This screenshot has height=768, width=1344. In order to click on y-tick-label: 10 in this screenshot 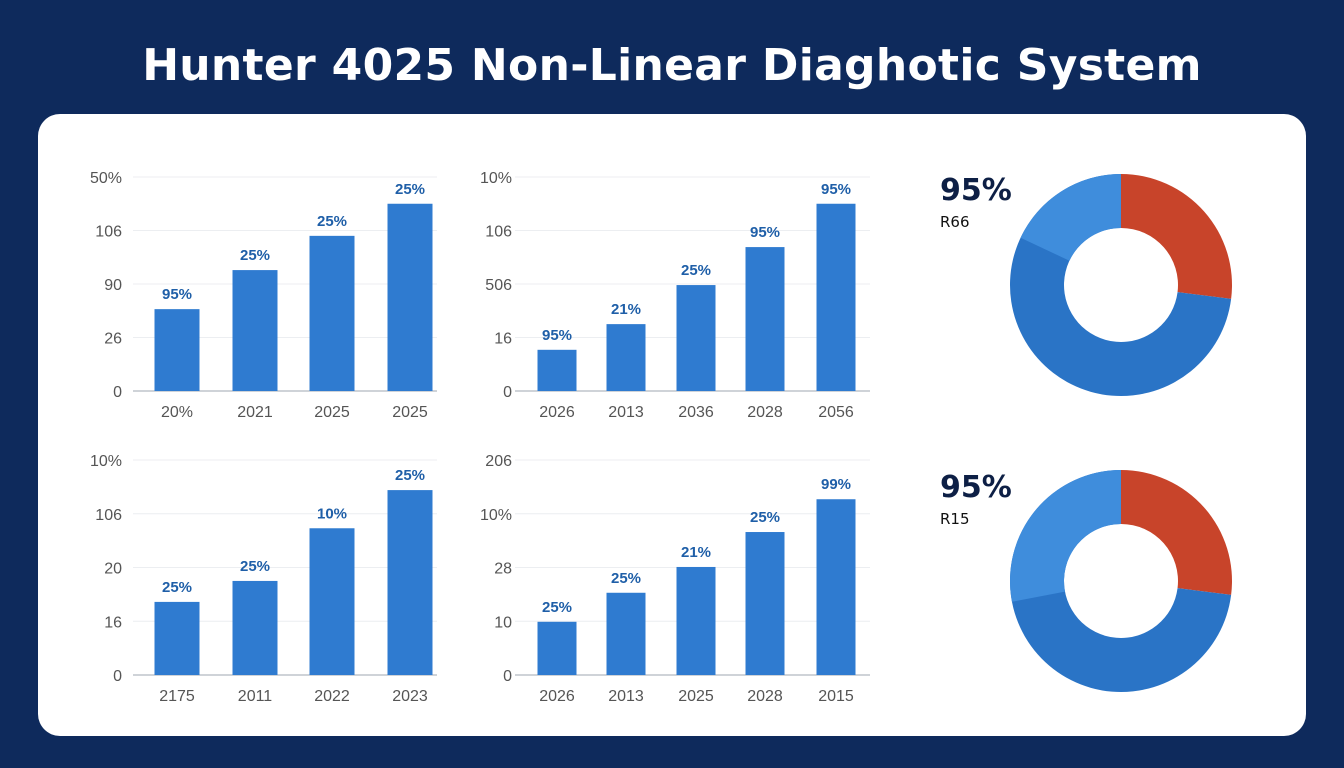, I will do `click(503, 622)`.